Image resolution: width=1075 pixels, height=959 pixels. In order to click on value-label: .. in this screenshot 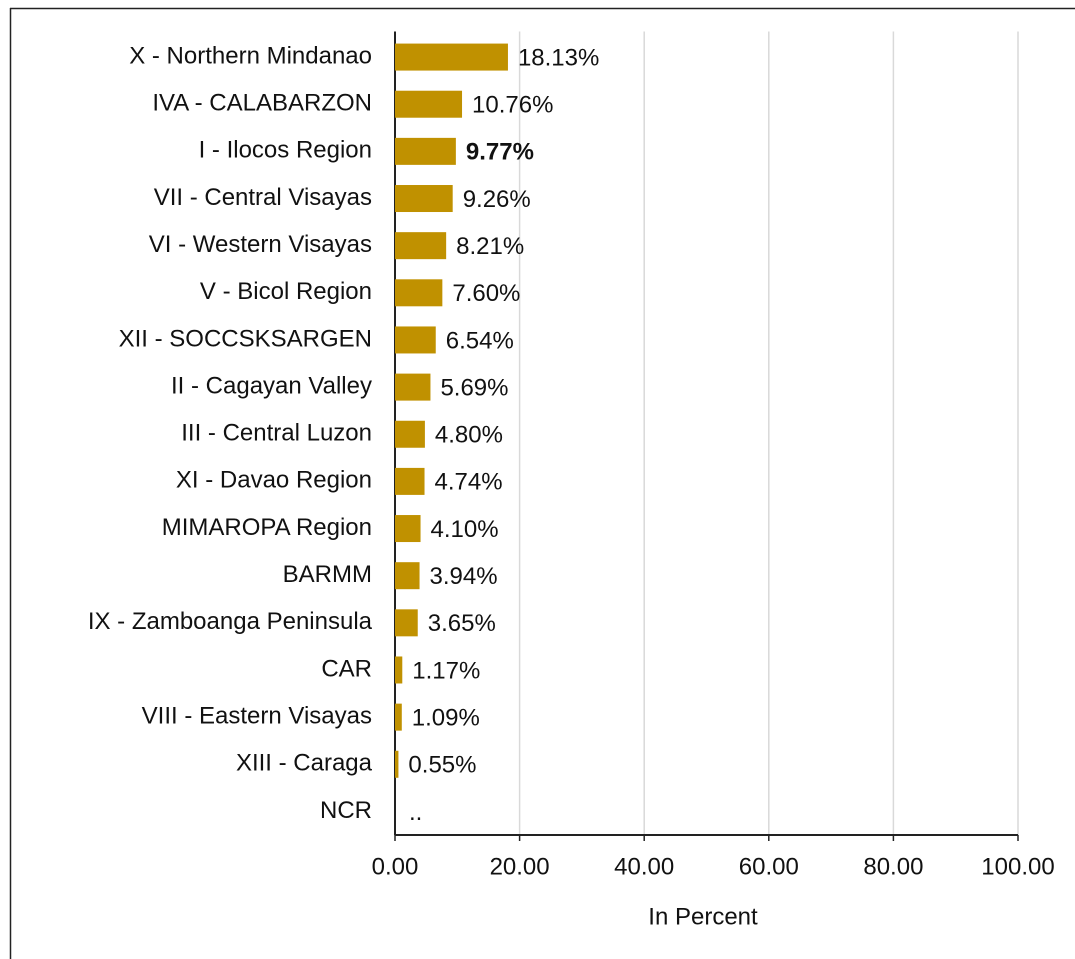, I will do `click(415, 812)`.